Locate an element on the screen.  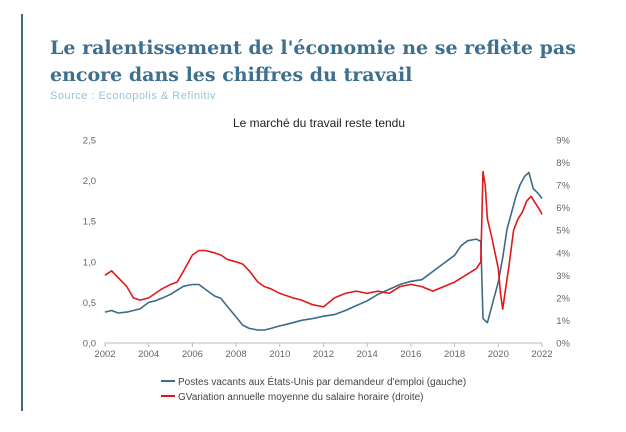
chart-title: Le marché du travail reste tendu is located at coordinates (319, 123).